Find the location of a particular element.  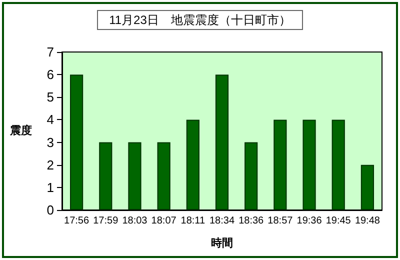

x-tick-label: 18:07 is located at coordinates (164, 221).